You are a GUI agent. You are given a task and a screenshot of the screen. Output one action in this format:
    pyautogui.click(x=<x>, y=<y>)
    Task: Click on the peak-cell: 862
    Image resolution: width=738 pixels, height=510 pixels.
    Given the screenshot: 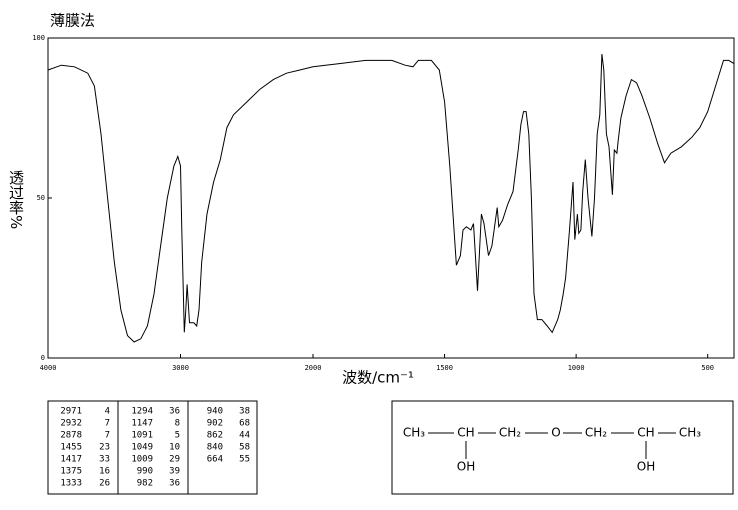 What is the action you would take?
    pyautogui.click(x=215, y=436)
    